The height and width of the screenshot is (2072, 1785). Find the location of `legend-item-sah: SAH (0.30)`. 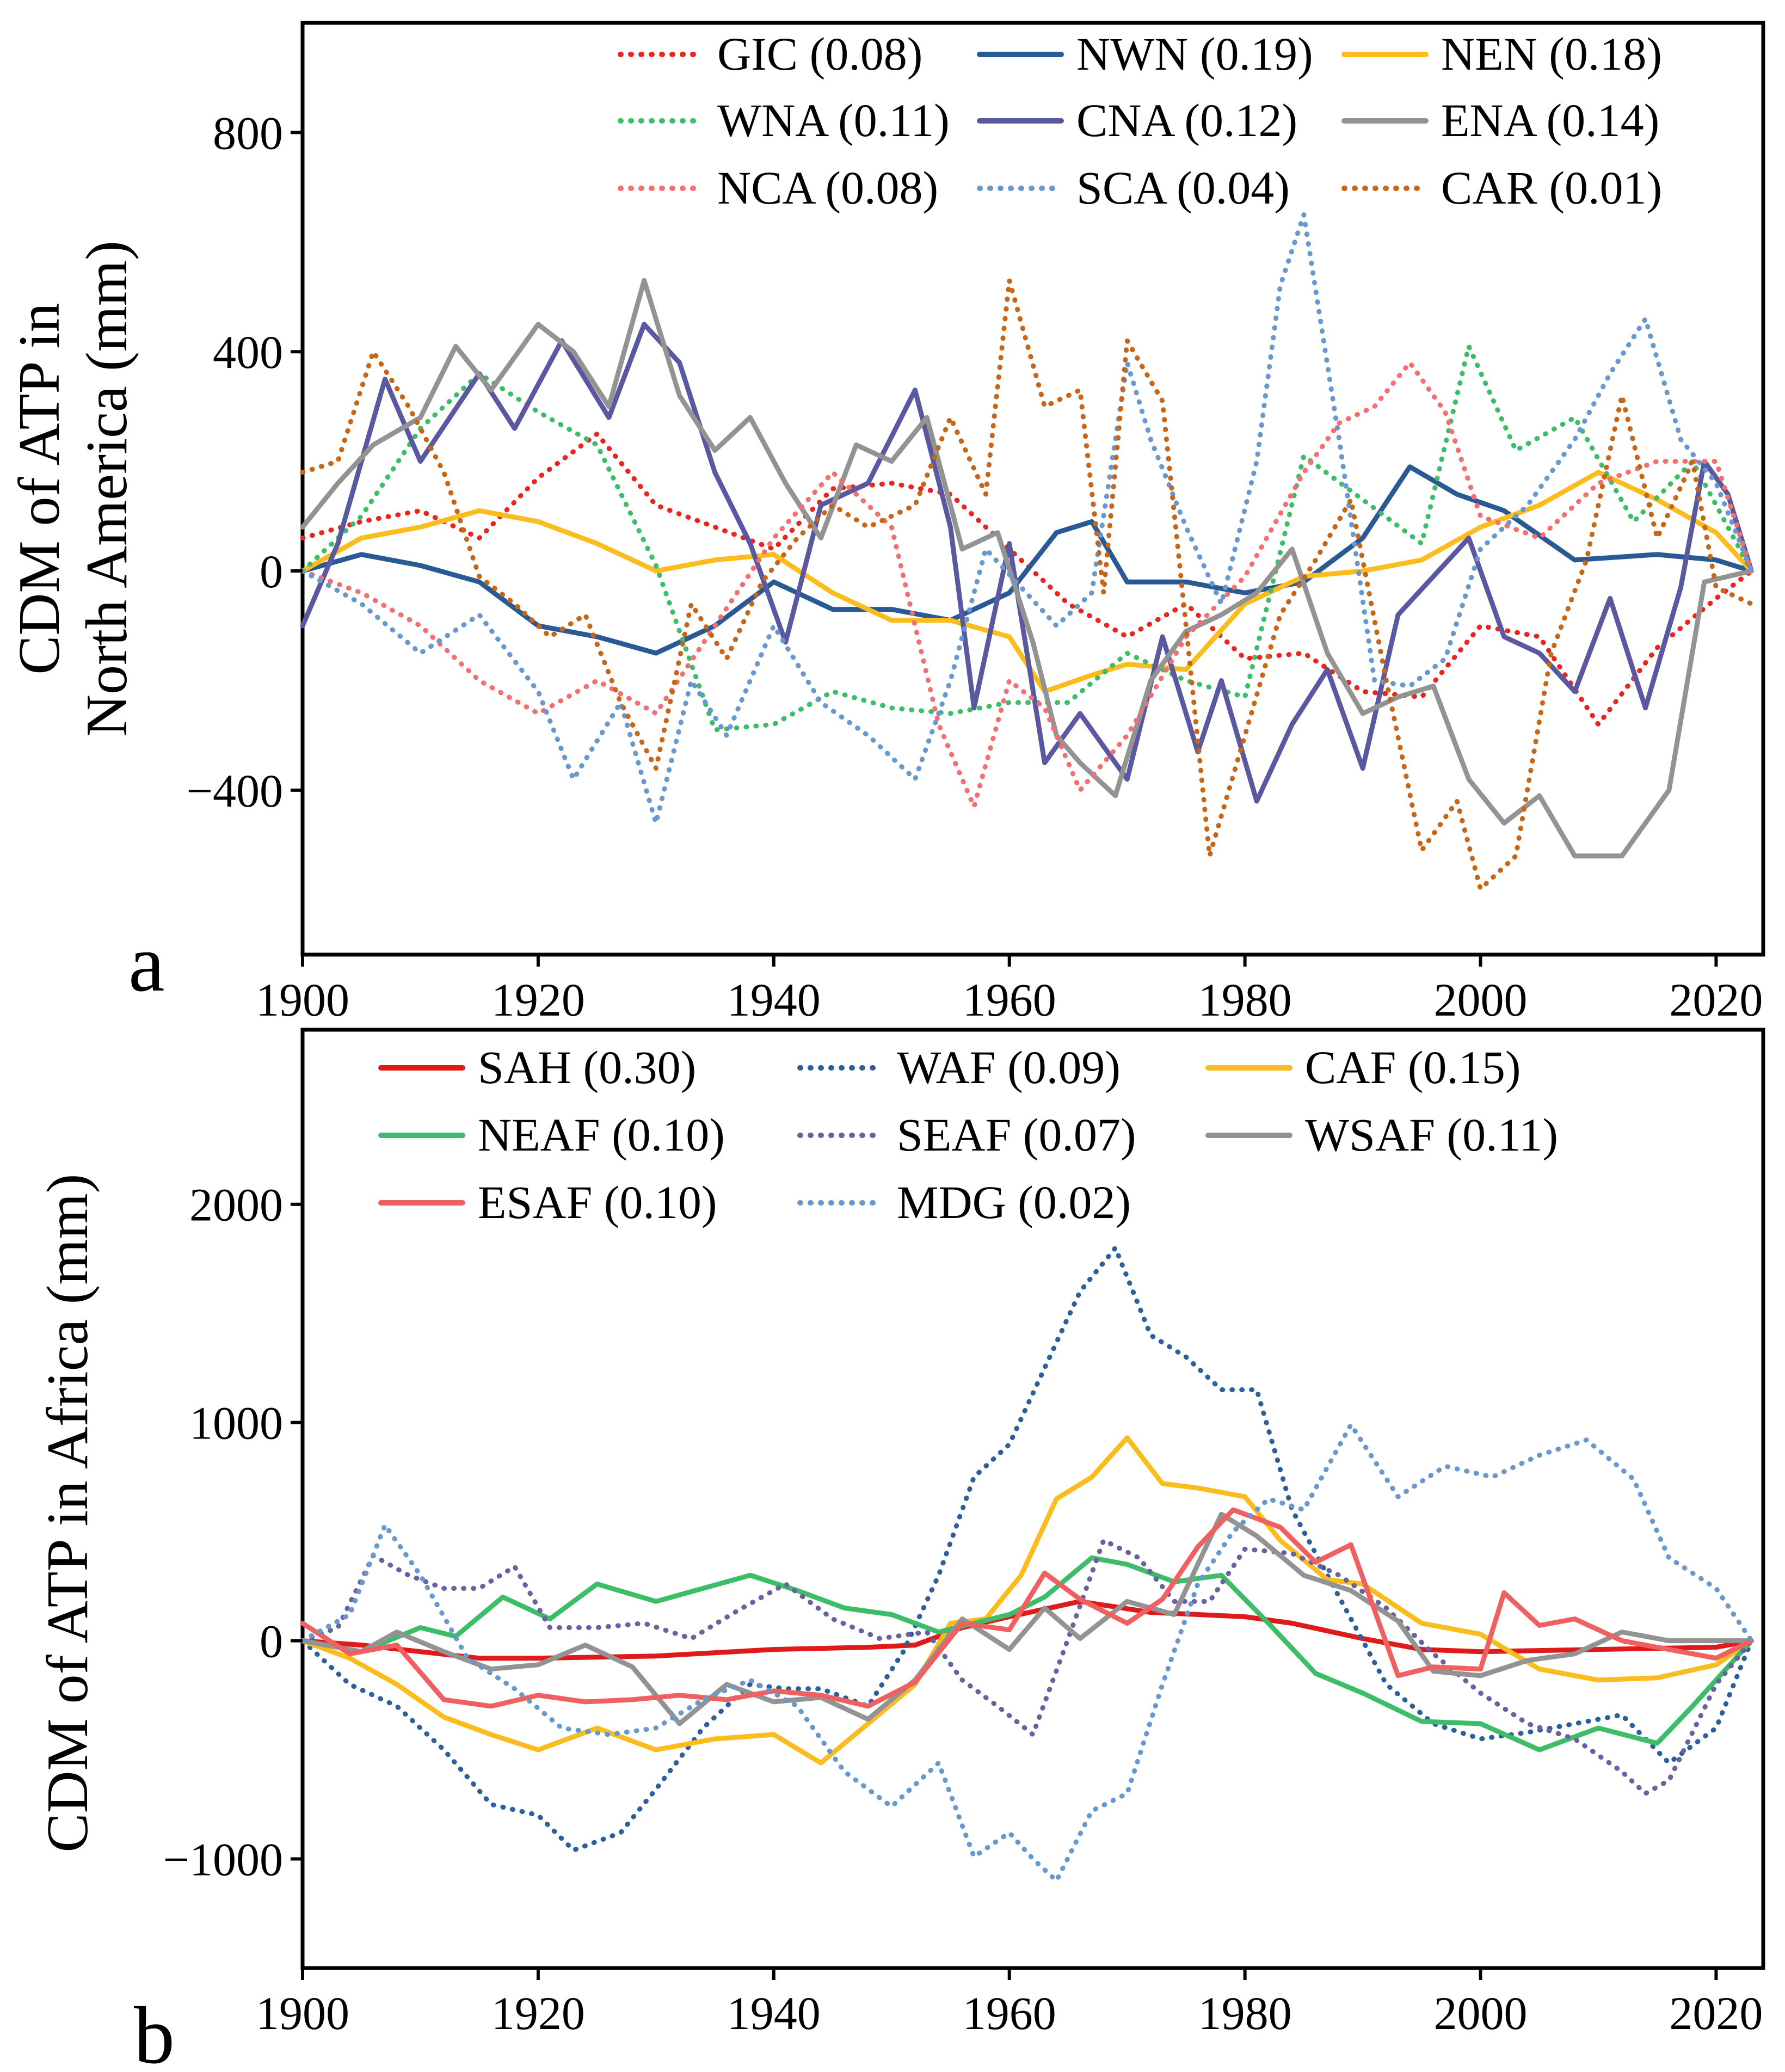

legend-item-sah: SAH (0.30) is located at coordinates (537, 1067).